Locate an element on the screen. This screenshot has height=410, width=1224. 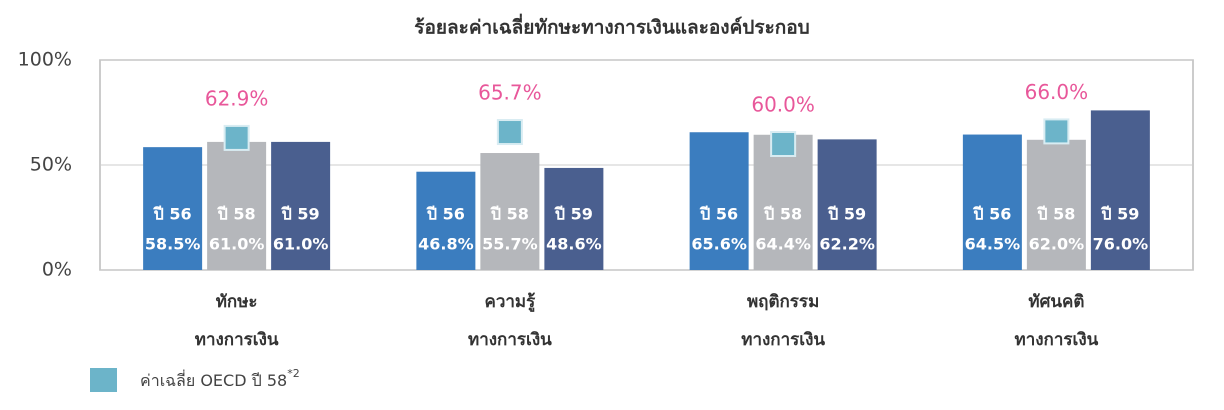
bar-value-label: 64.5% is located at coordinates (993, 244).